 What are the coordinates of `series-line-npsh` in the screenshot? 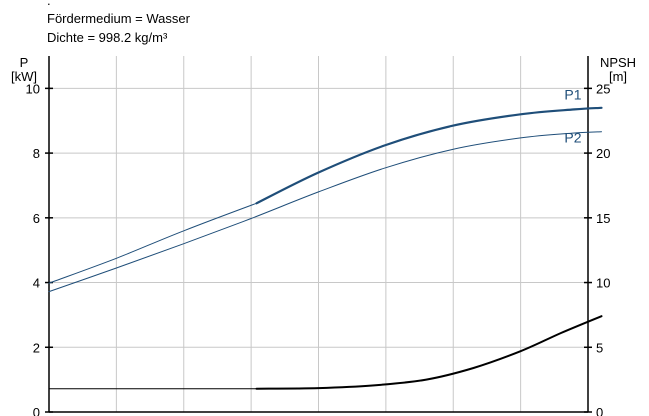 It's located at (429, 352).